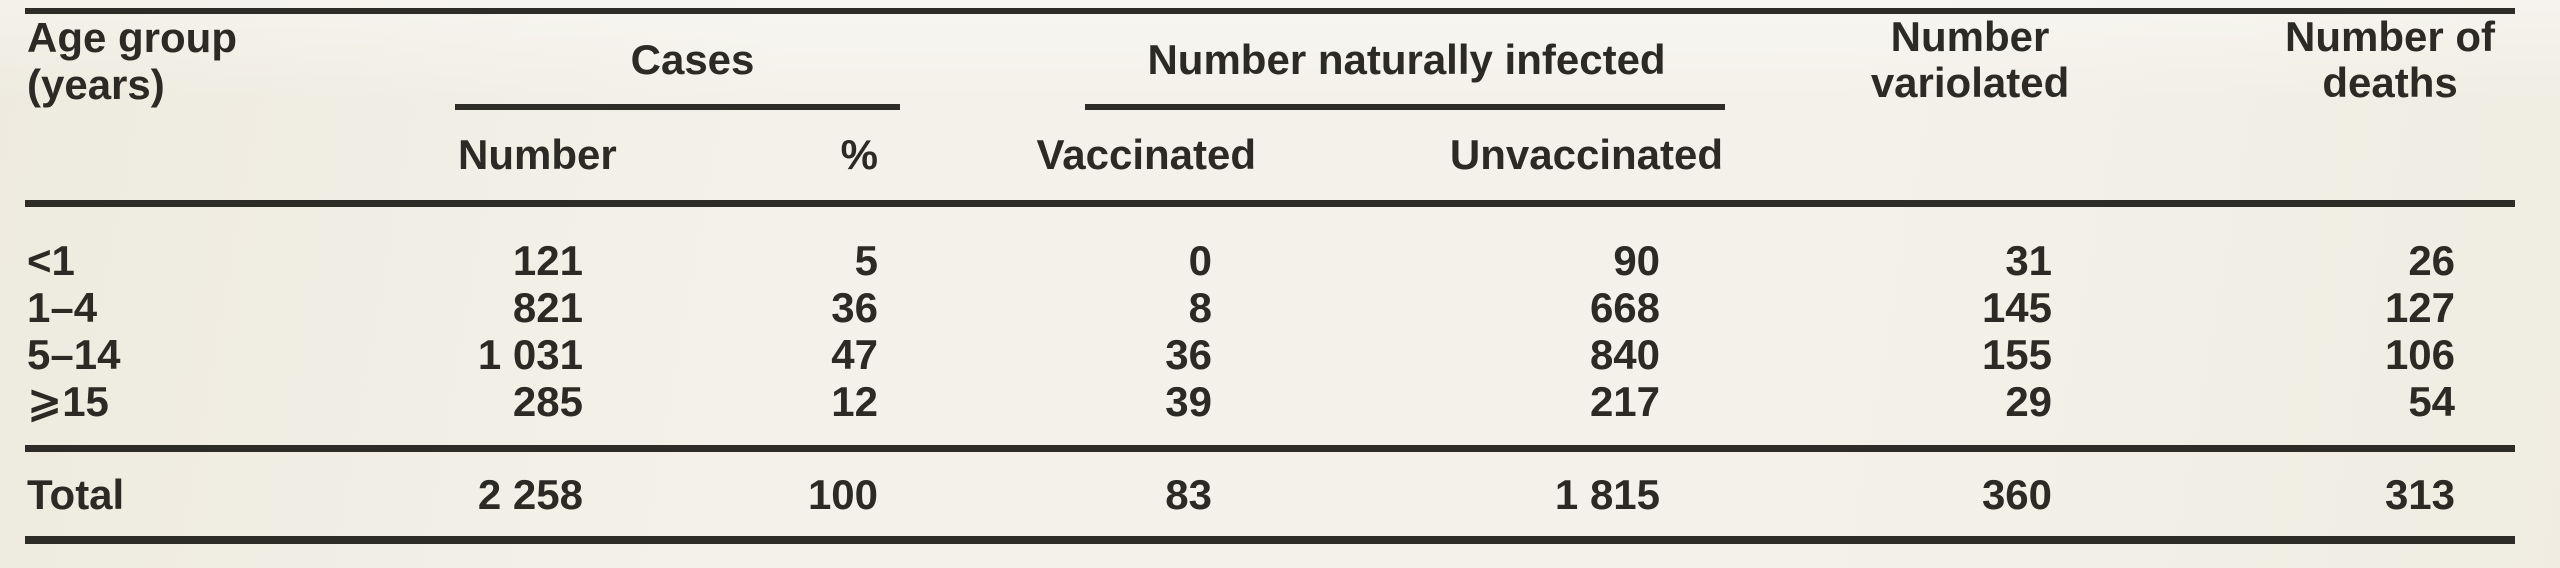 The width and height of the screenshot is (2560, 568). What do you see at coordinates (76, 494) in the screenshot?
I see `total-label: Total` at bounding box center [76, 494].